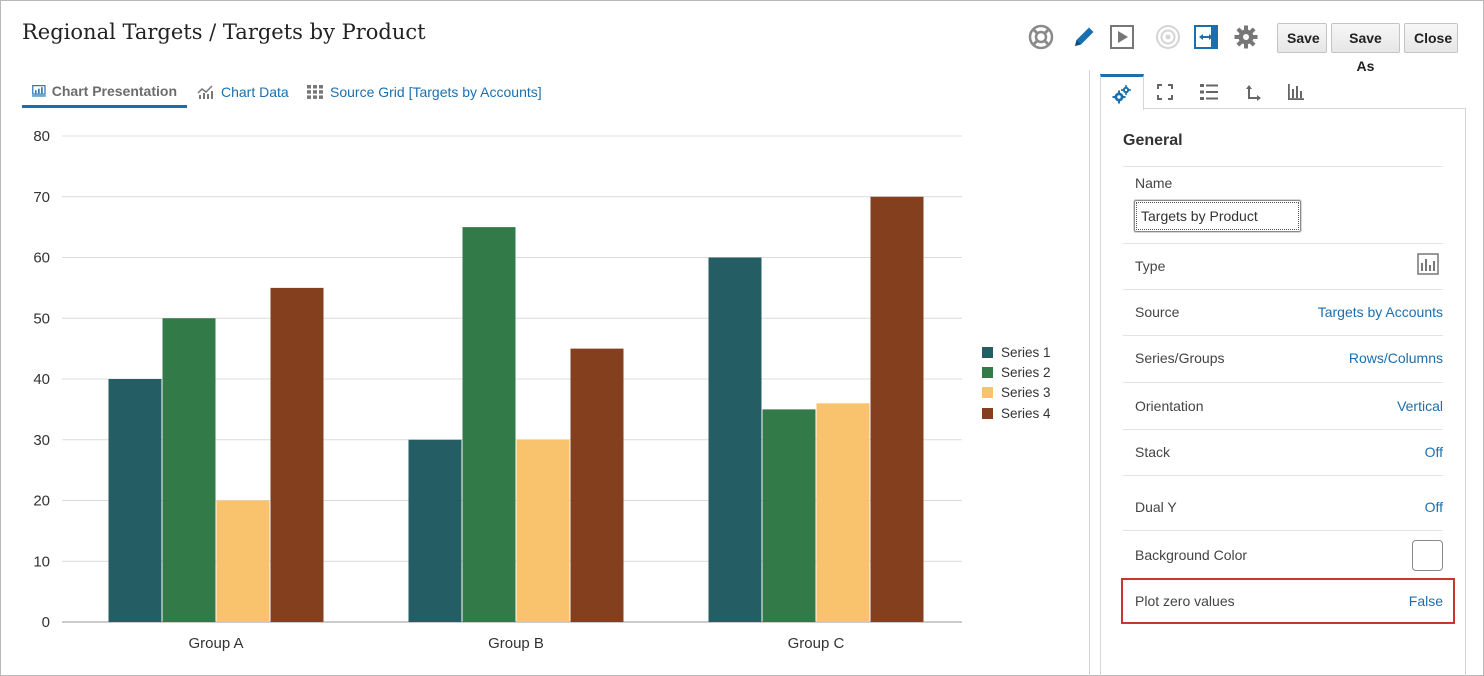  What do you see at coordinates (41, 318) in the screenshot?
I see `y-tick-label: 50` at bounding box center [41, 318].